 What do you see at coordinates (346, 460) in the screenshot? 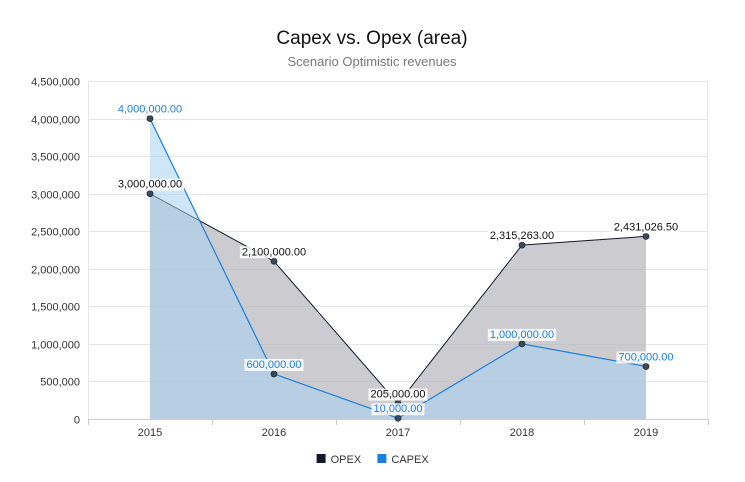
I see `legend-label-opex: OPEX` at bounding box center [346, 460].